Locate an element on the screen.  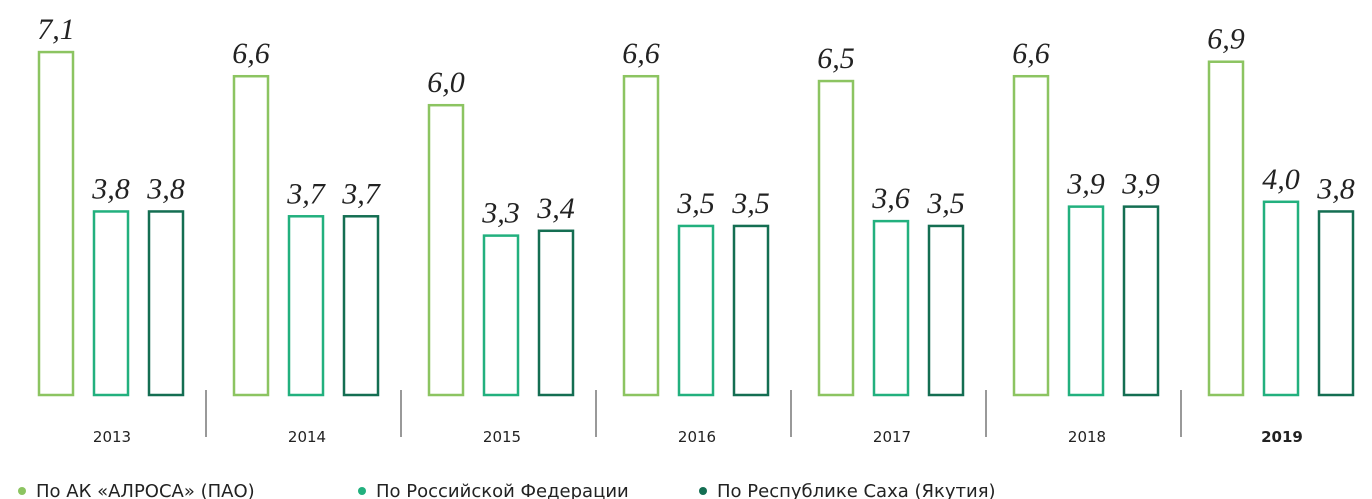
x-tick-label: 2014 is located at coordinates (307, 437).